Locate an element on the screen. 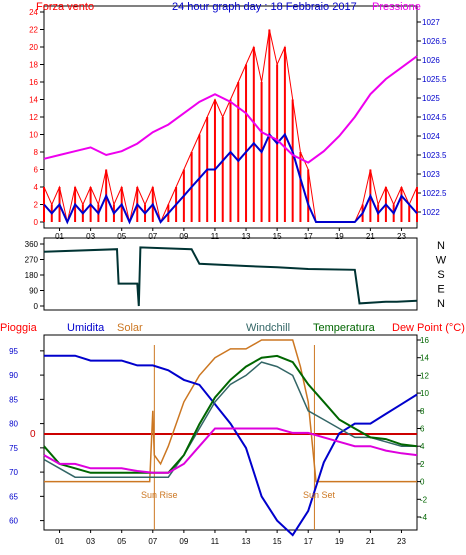  humidity-y-tick-label: 95 is located at coordinates (13, 351).